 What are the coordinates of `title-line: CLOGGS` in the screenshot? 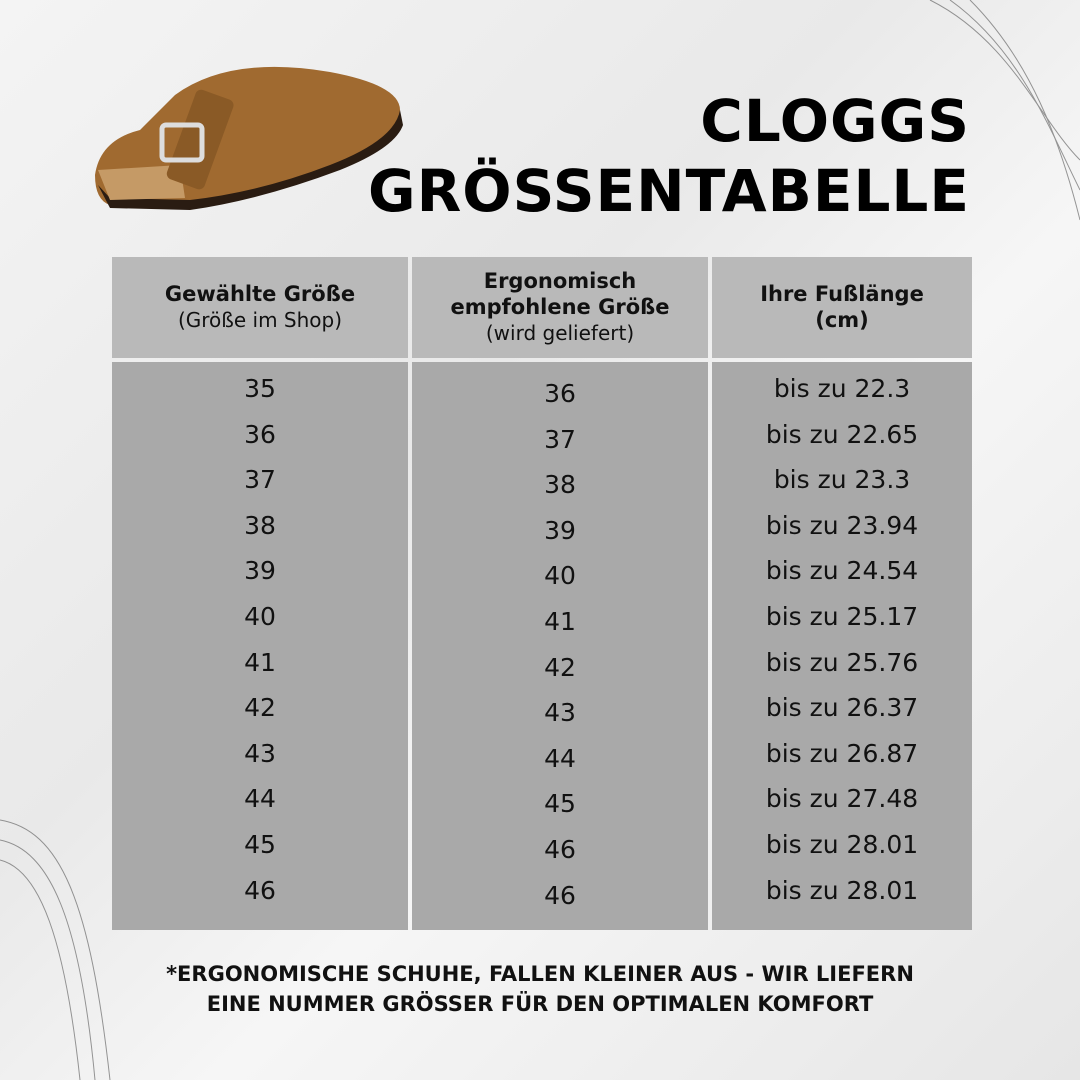 It's located at (835, 121).